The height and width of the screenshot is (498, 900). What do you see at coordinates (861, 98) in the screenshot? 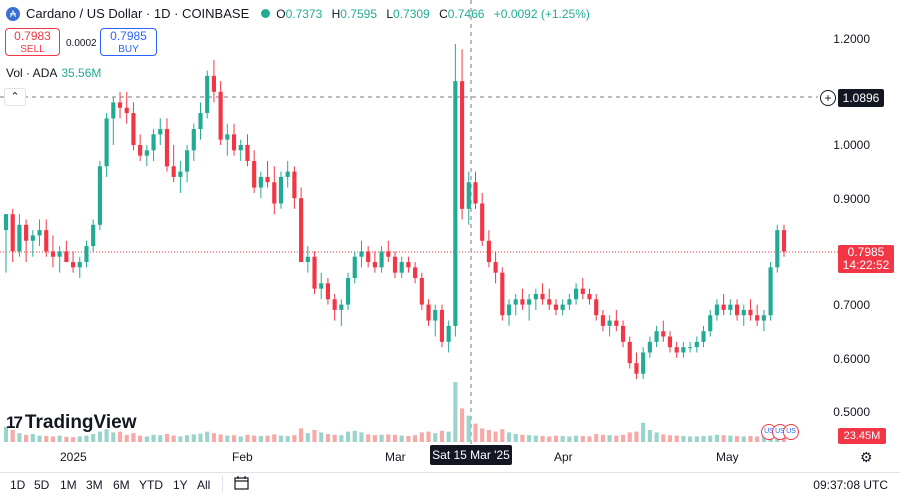
I see `crosshair-price-label: 1.0896` at bounding box center [861, 98].